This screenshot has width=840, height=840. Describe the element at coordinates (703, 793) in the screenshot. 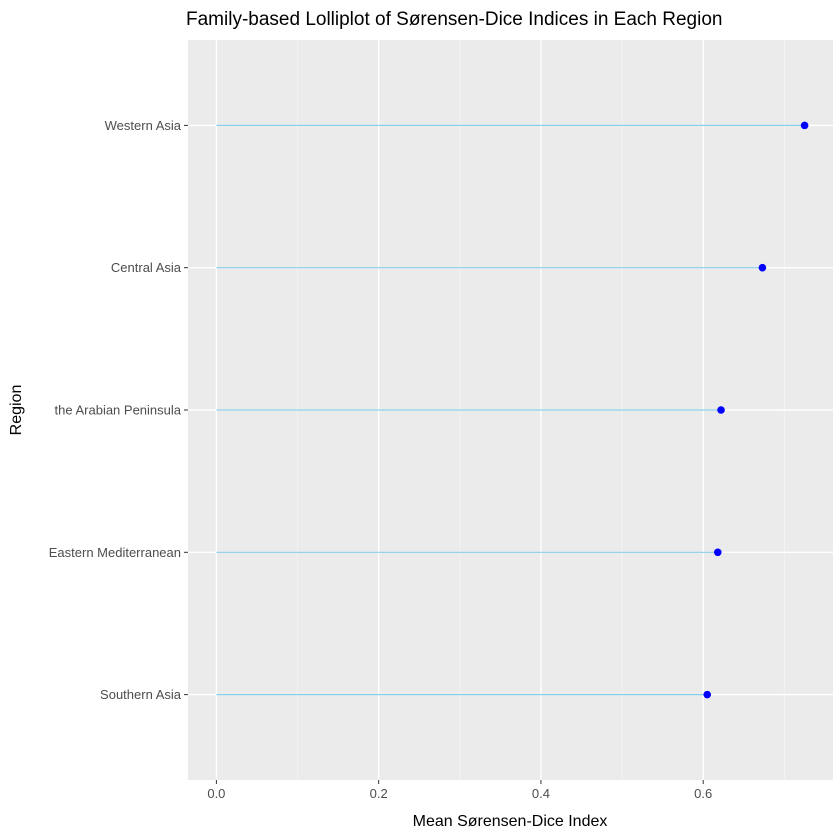

I see `x-tick-label: 0.6` at that location.